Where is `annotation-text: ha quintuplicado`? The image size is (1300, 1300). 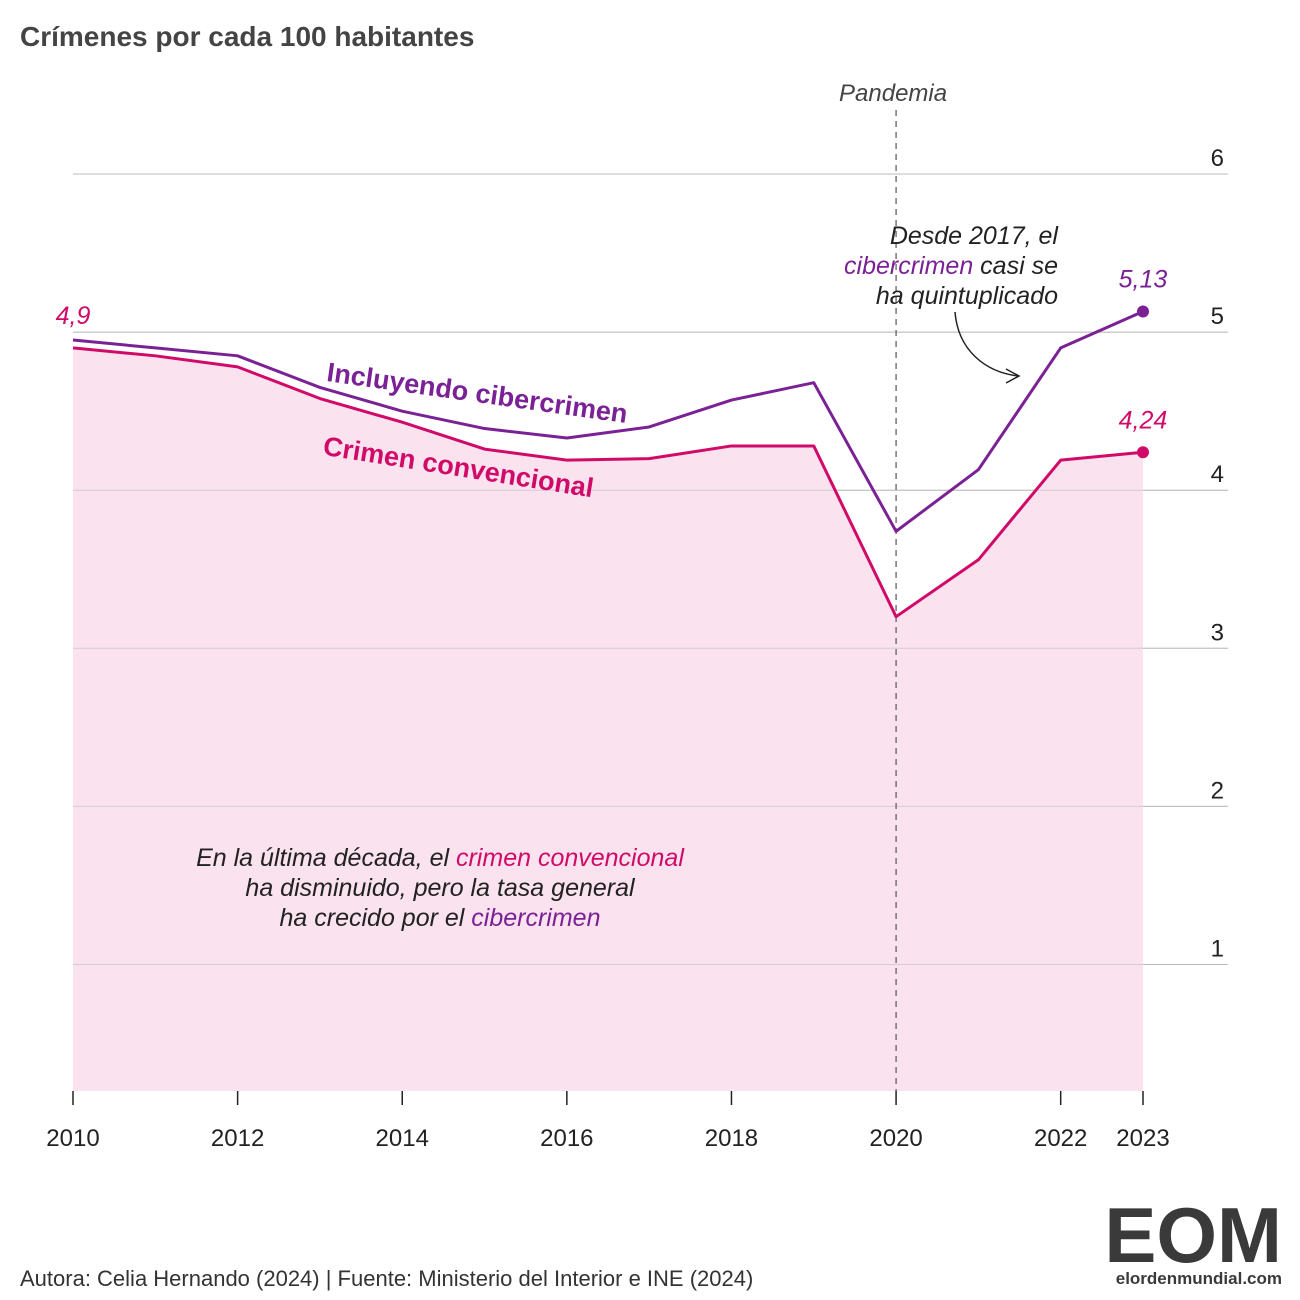
annotation-text: ha quintuplicado is located at coordinates (967, 296).